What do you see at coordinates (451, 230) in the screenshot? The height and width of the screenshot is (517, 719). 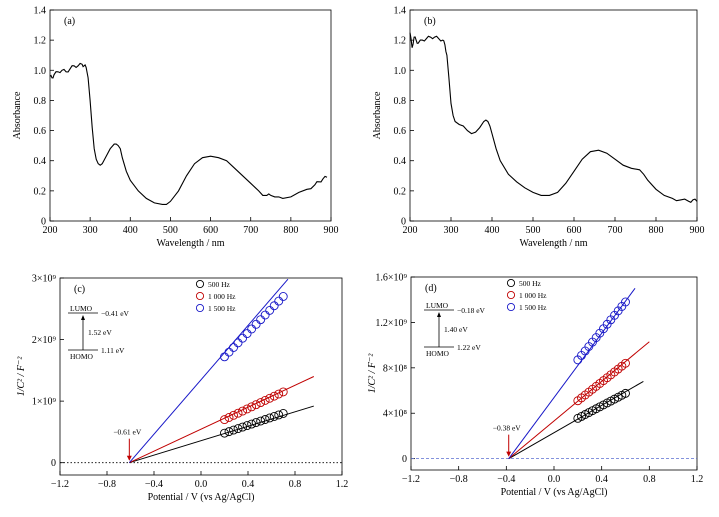 I see `x-tick-label: 300` at bounding box center [451, 230].